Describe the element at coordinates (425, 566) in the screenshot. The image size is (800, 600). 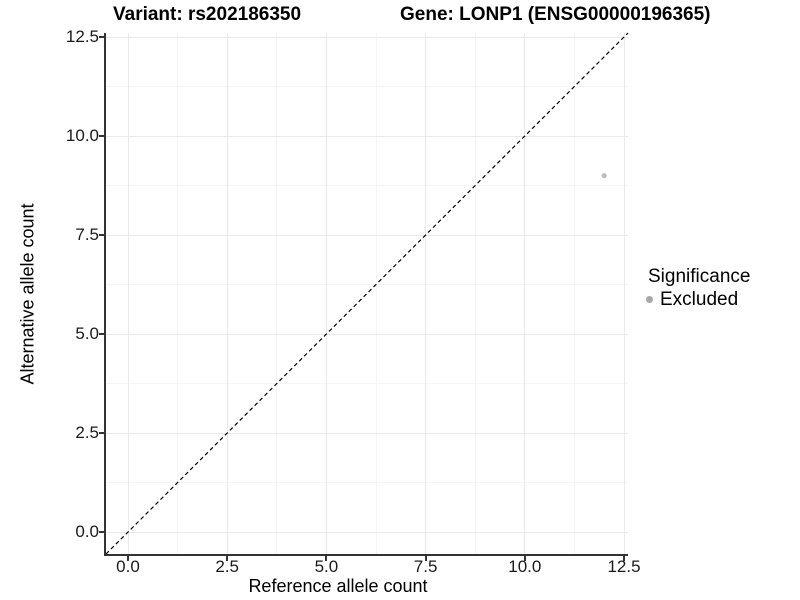
I see `x-tick-label: 7.5` at that location.